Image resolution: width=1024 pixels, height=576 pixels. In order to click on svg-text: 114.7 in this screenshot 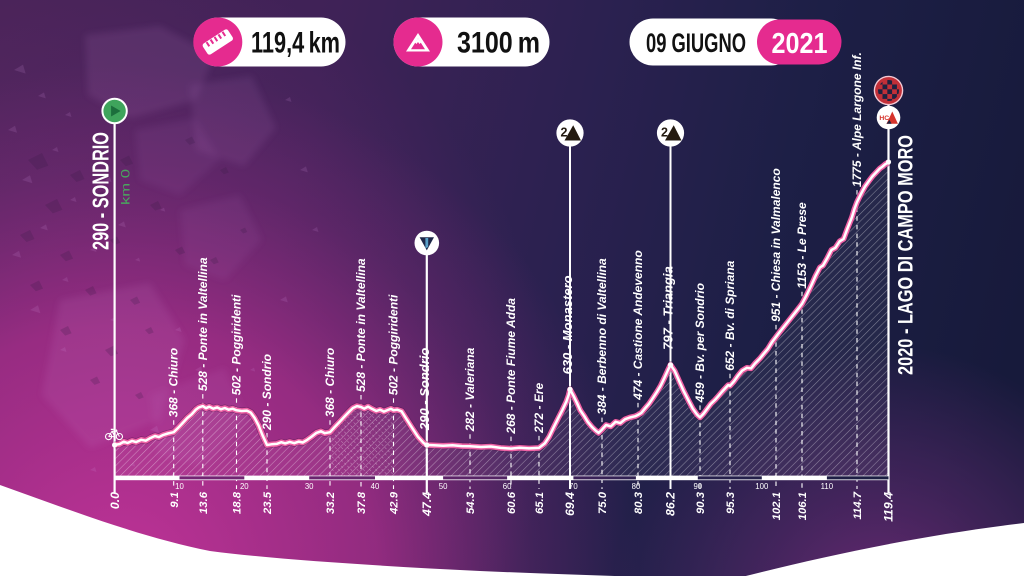, I will do `click(858, 505)`.